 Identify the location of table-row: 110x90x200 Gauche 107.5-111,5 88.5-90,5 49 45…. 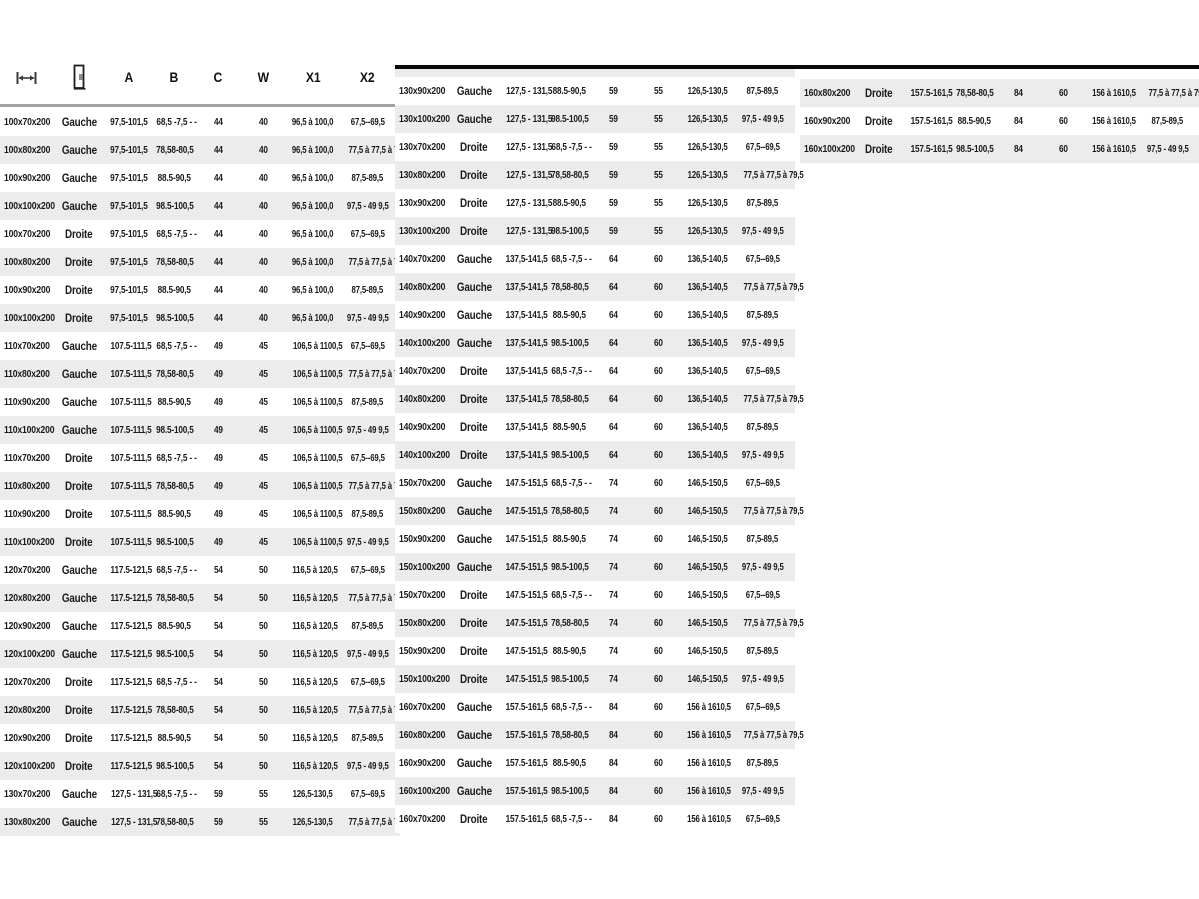
(200, 402).